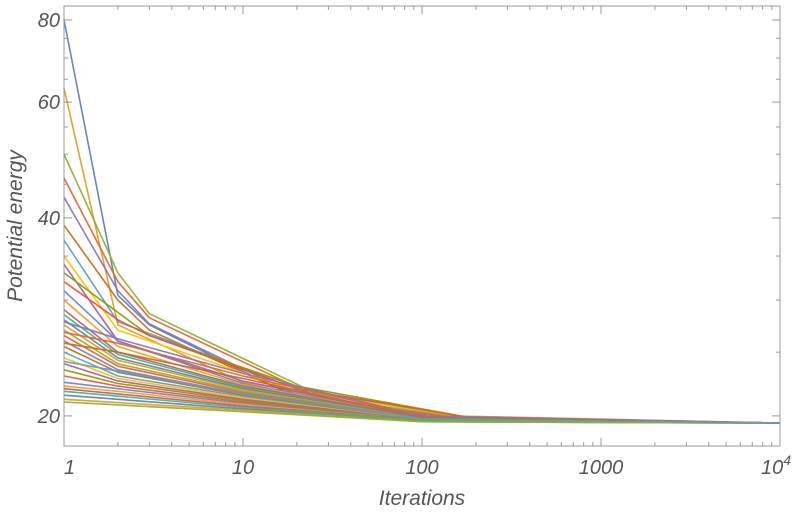 This screenshot has height=515, width=800. I want to click on y-axis-title: Potential energy, so click(15, 225).